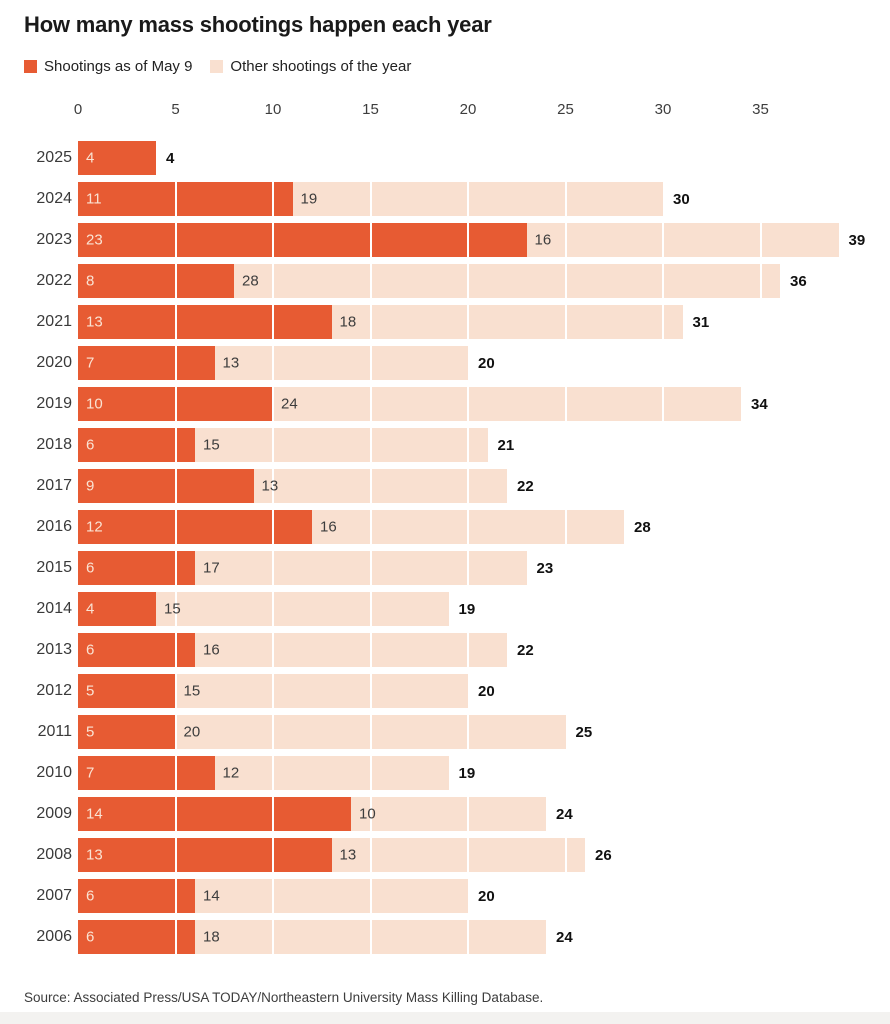 Image resolution: width=890 pixels, height=1024 pixels. Describe the element at coordinates (445, 1018) in the screenshot. I see `bottom-divider` at that location.